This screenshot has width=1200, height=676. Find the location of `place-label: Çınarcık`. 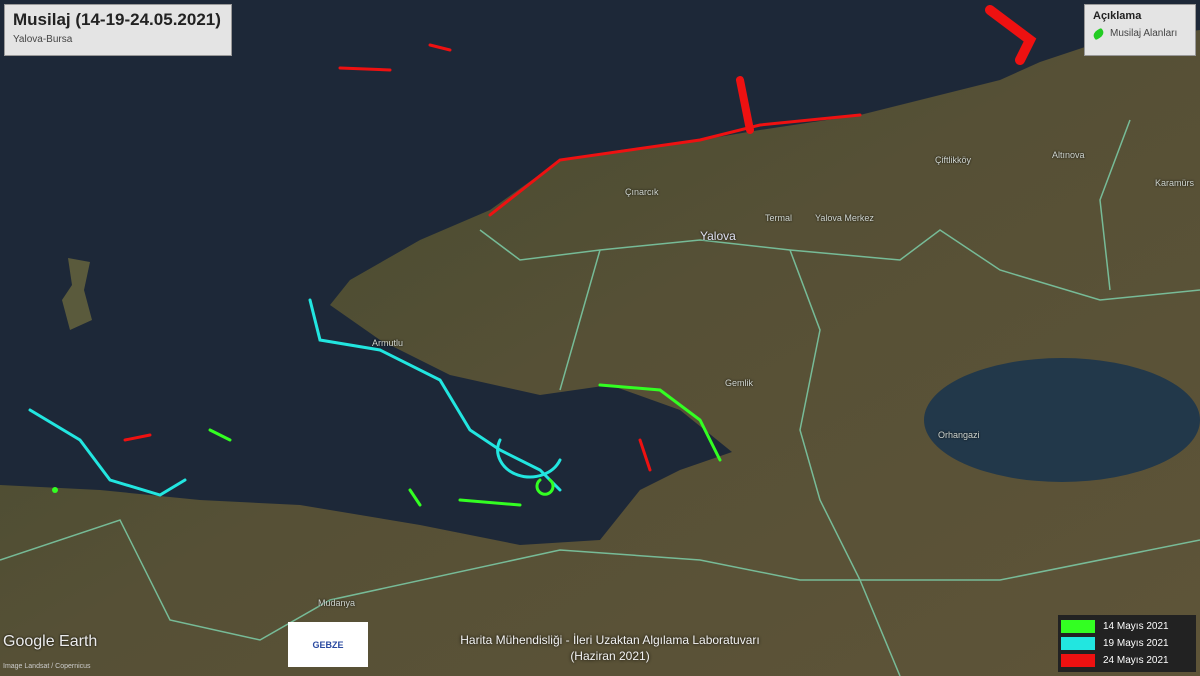

place-label: Çınarcık is located at coordinates (642, 192).